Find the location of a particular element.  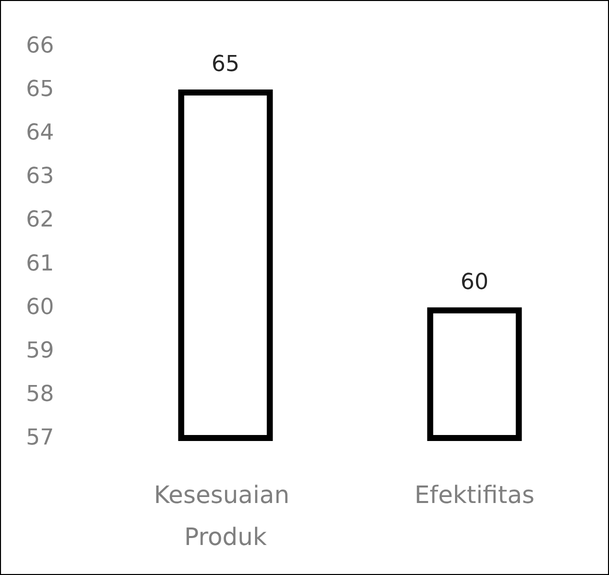

y-tick-label: 58 is located at coordinates (40, 394).